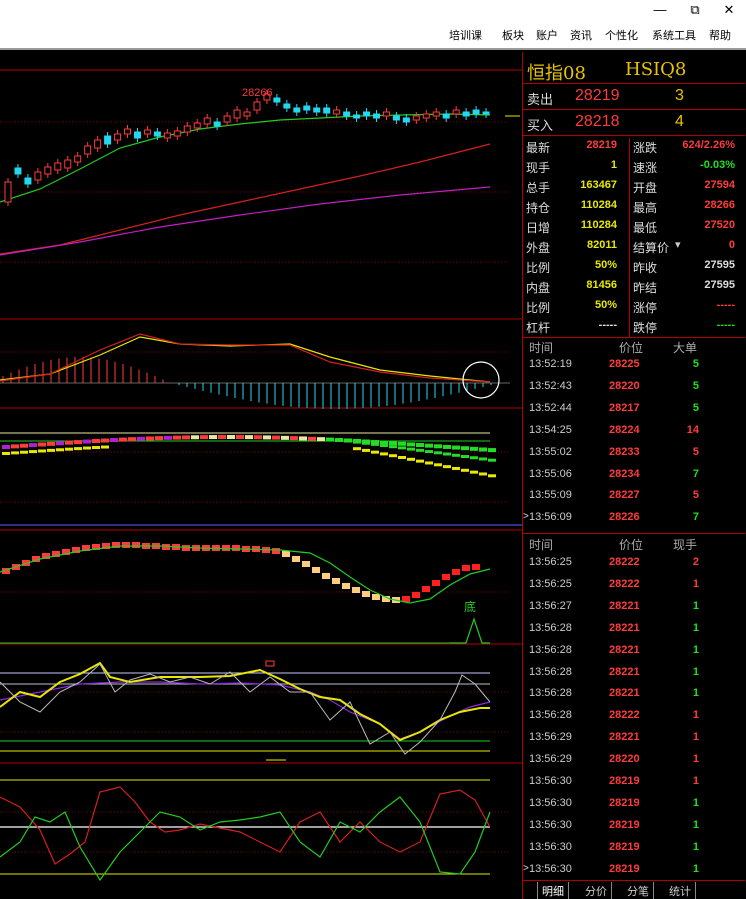 This screenshot has height=899, width=746. What do you see at coordinates (550, 715) in the screenshot?
I see `row-time: 13:56:28` at bounding box center [550, 715].